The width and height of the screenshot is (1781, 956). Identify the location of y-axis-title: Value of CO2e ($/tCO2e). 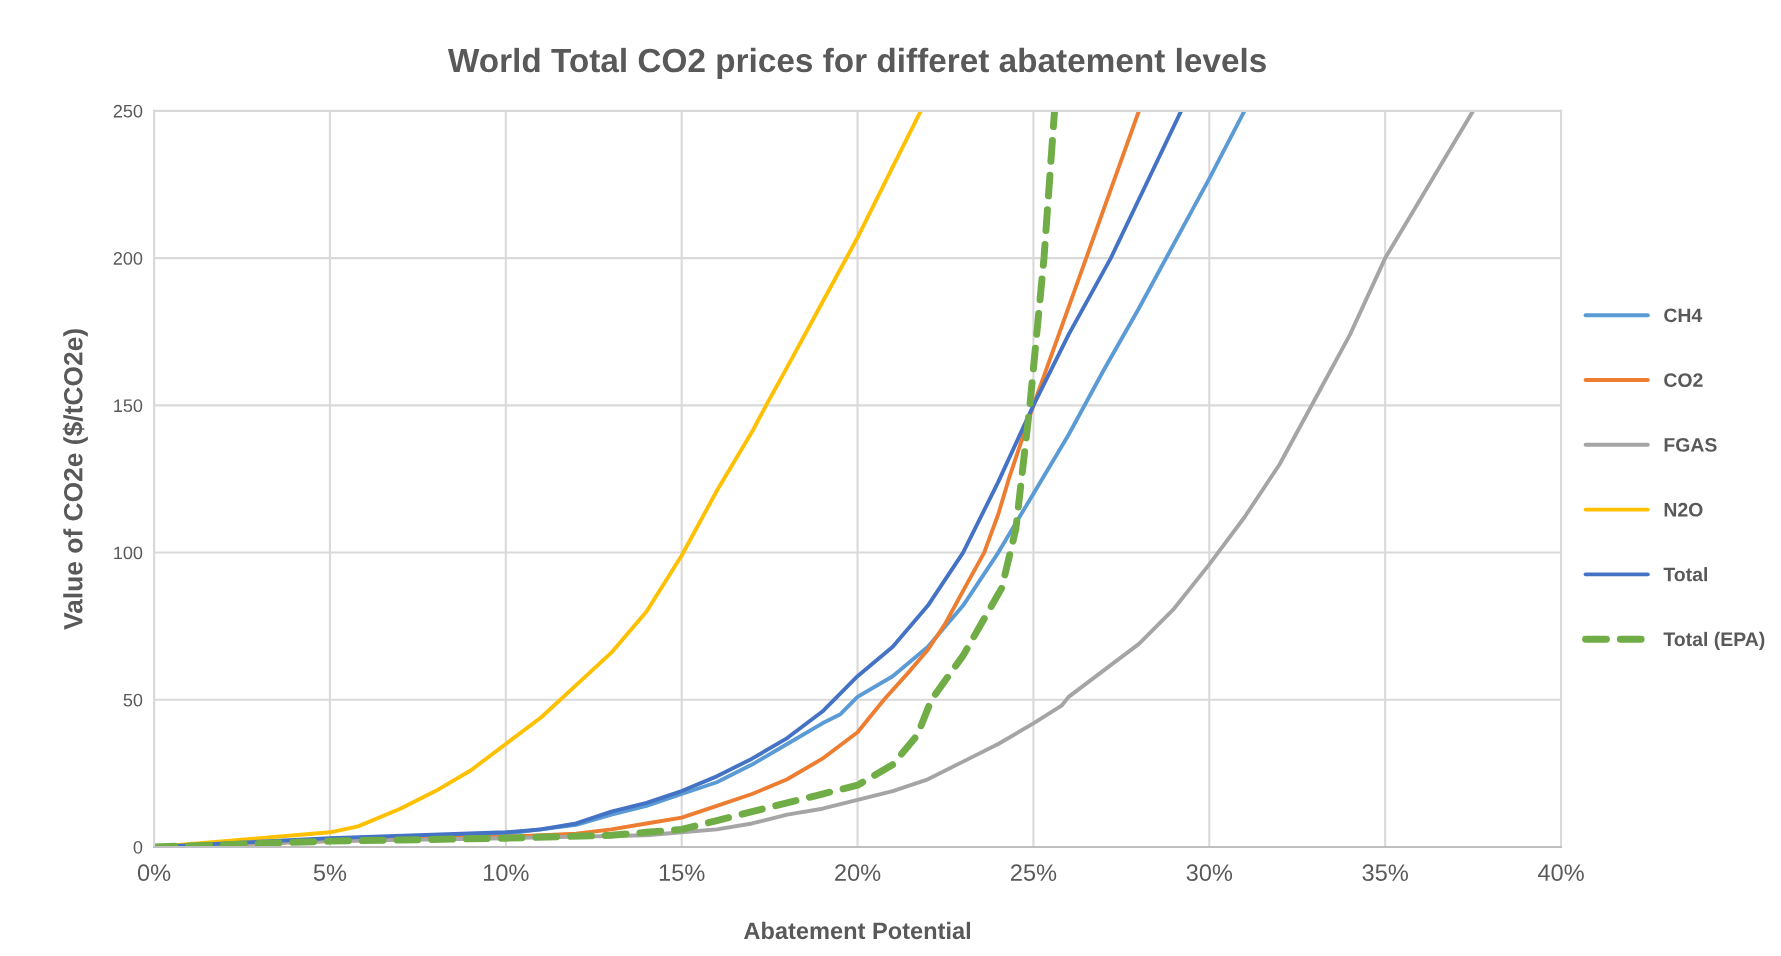
(75, 479).